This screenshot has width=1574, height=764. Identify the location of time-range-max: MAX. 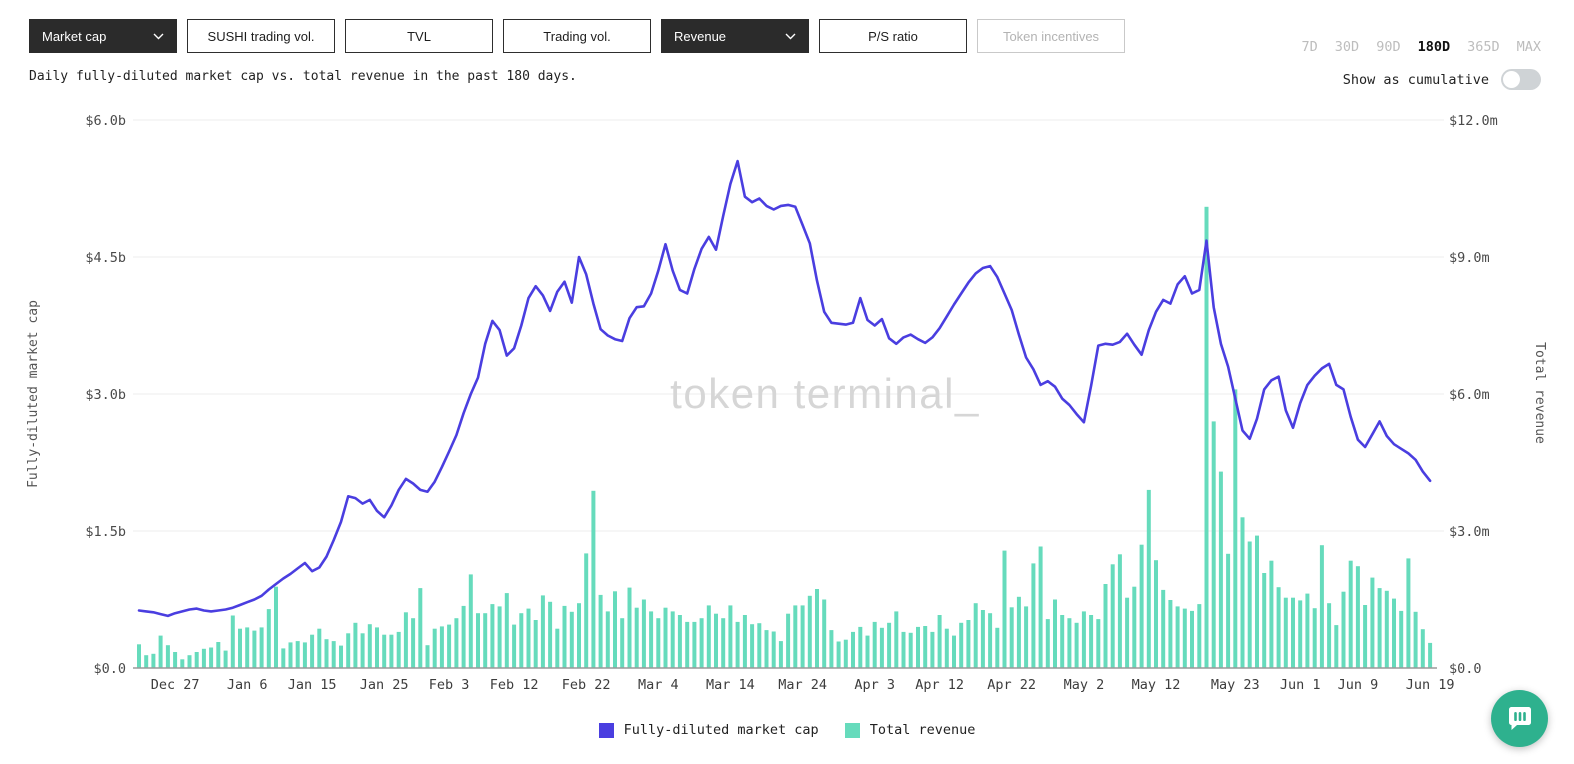
(1528, 47).